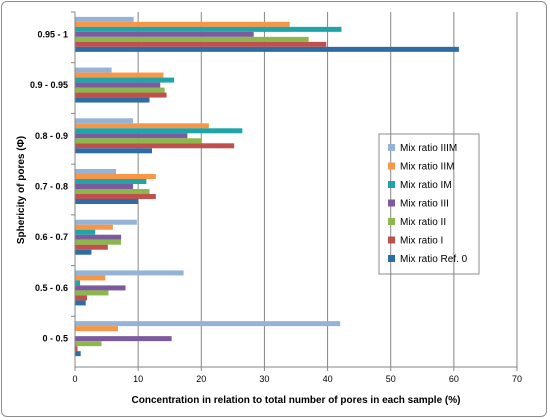  What do you see at coordinates (421, 241) in the screenshot?
I see `legend-label: Mix ratio I` at bounding box center [421, 241].